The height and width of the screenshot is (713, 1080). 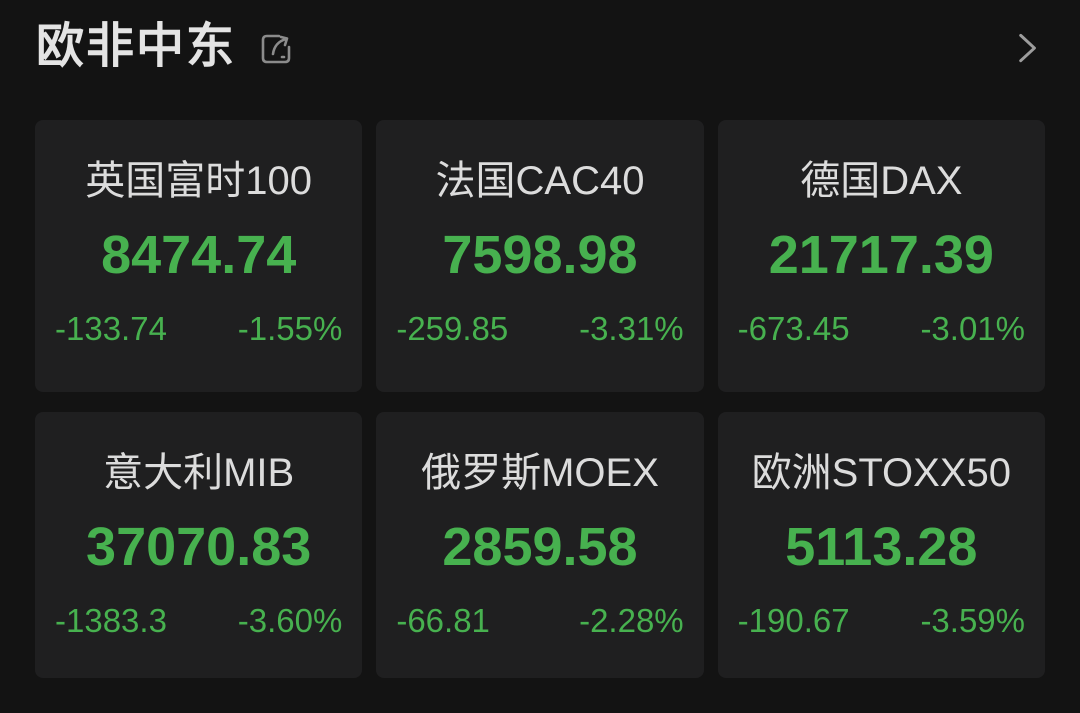 I want to click on index-change-row: -133.74 -1.55%, so click(x=198, y=329).